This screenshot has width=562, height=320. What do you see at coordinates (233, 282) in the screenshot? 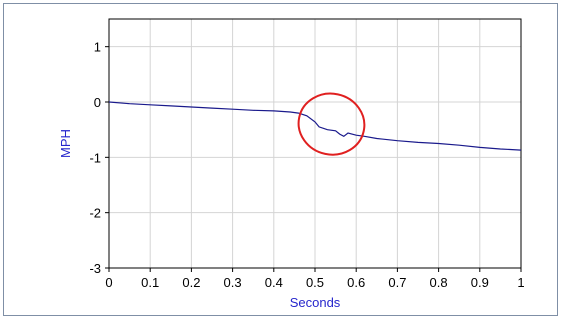
I see `x-tick-label: 0.3` at bounding box center [233, 282].